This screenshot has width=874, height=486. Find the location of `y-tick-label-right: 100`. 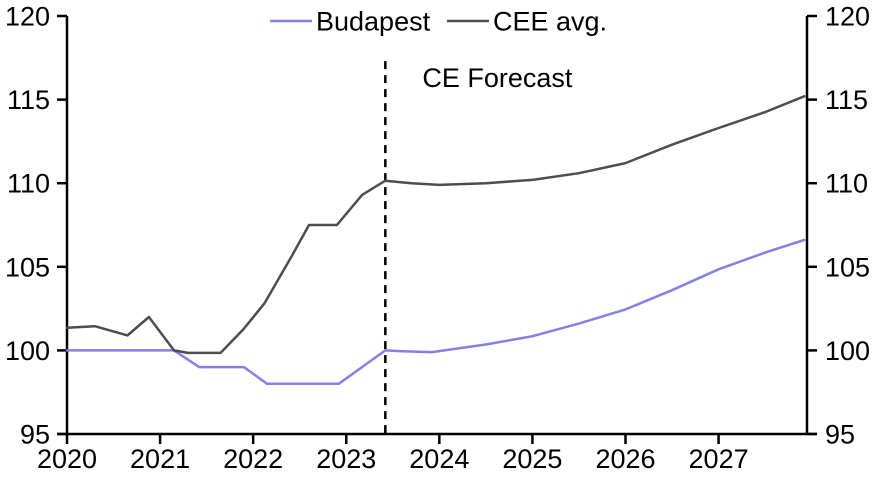

y-tick-label-right: 100 is located at coordinates (847, 351).